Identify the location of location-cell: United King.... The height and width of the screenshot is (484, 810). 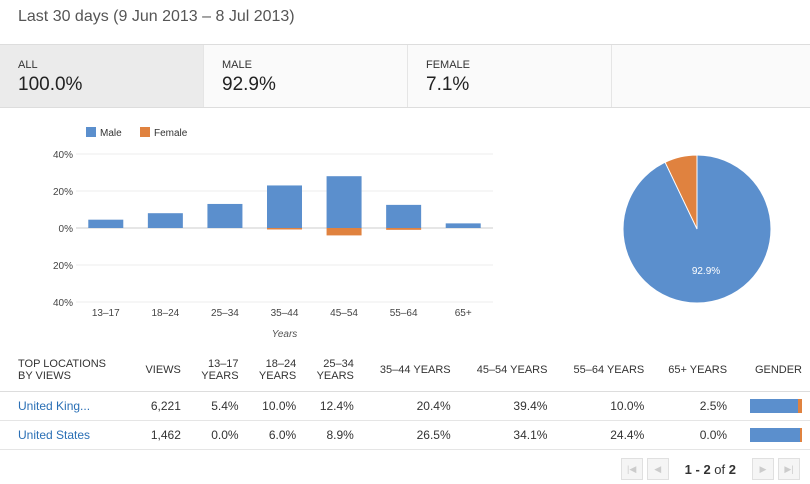
(67, 406).